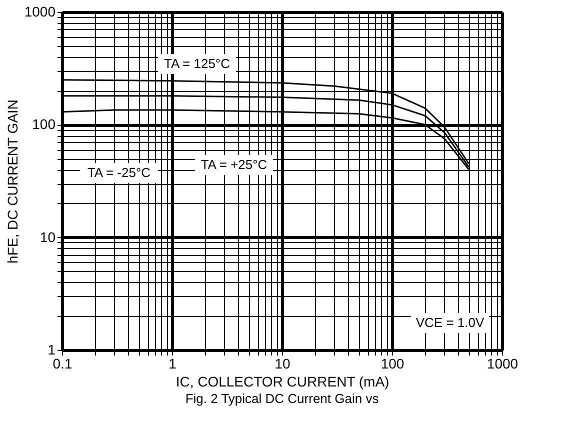  What do you see at coordinates (392, 364) in the screenshot?
I see `x-tick-label: 100` at bounding box center [392, 364].